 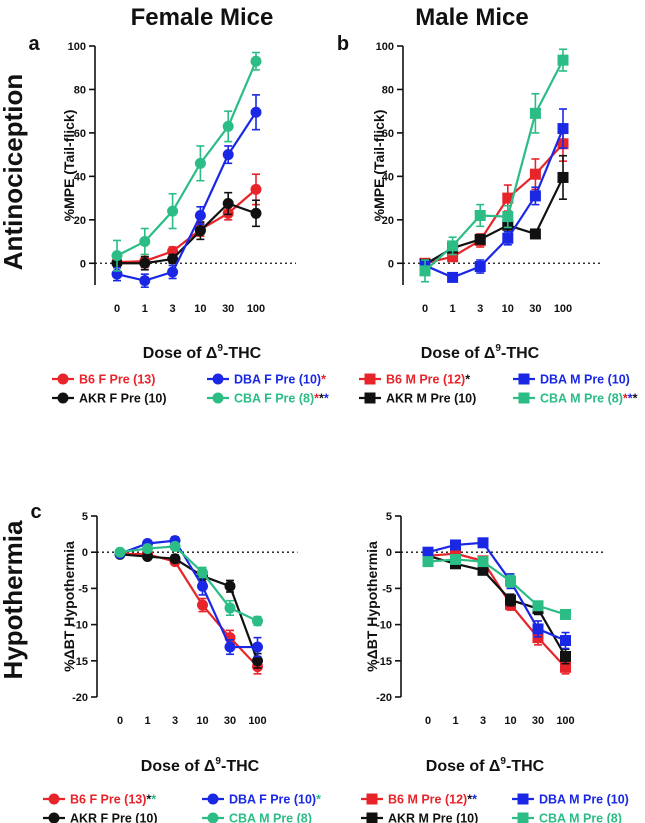 I want to click on legend-label: B6 F Pre (13), so click(x=117, y=380).